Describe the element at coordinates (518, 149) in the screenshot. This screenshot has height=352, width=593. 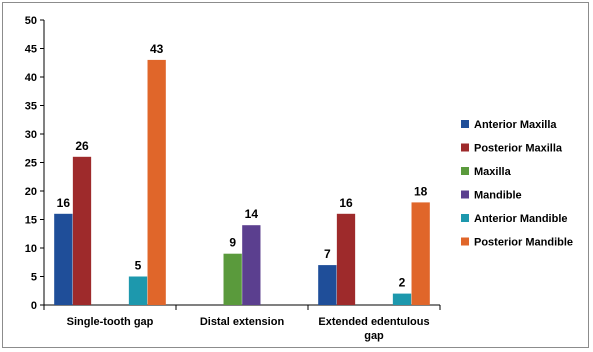
I see `legend-label: Posterior Maxilla` at that location.